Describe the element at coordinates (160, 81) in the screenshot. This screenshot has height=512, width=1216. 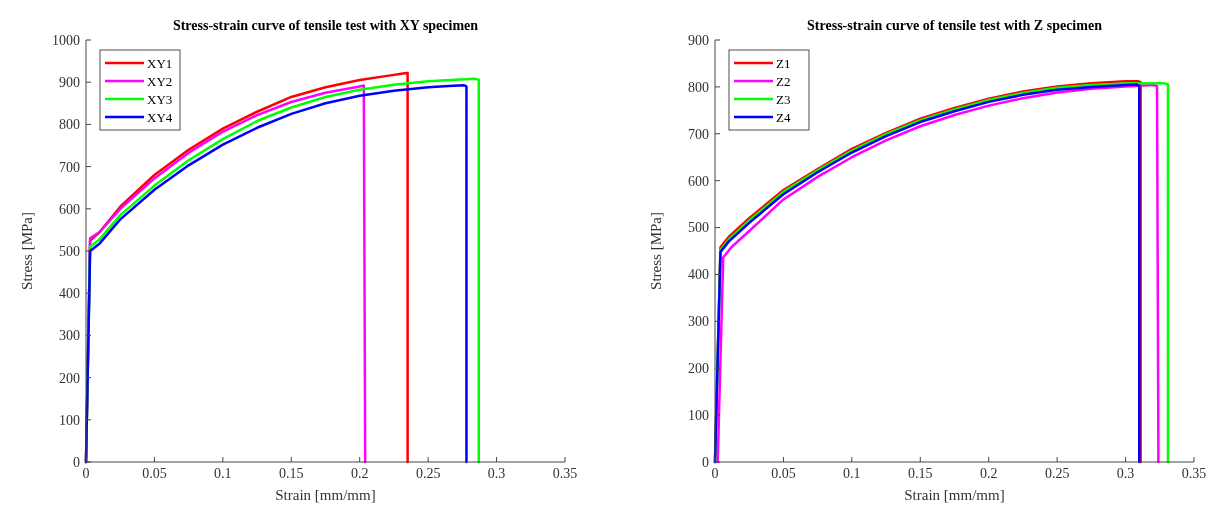
I see `legend-label: XY2` at that location.